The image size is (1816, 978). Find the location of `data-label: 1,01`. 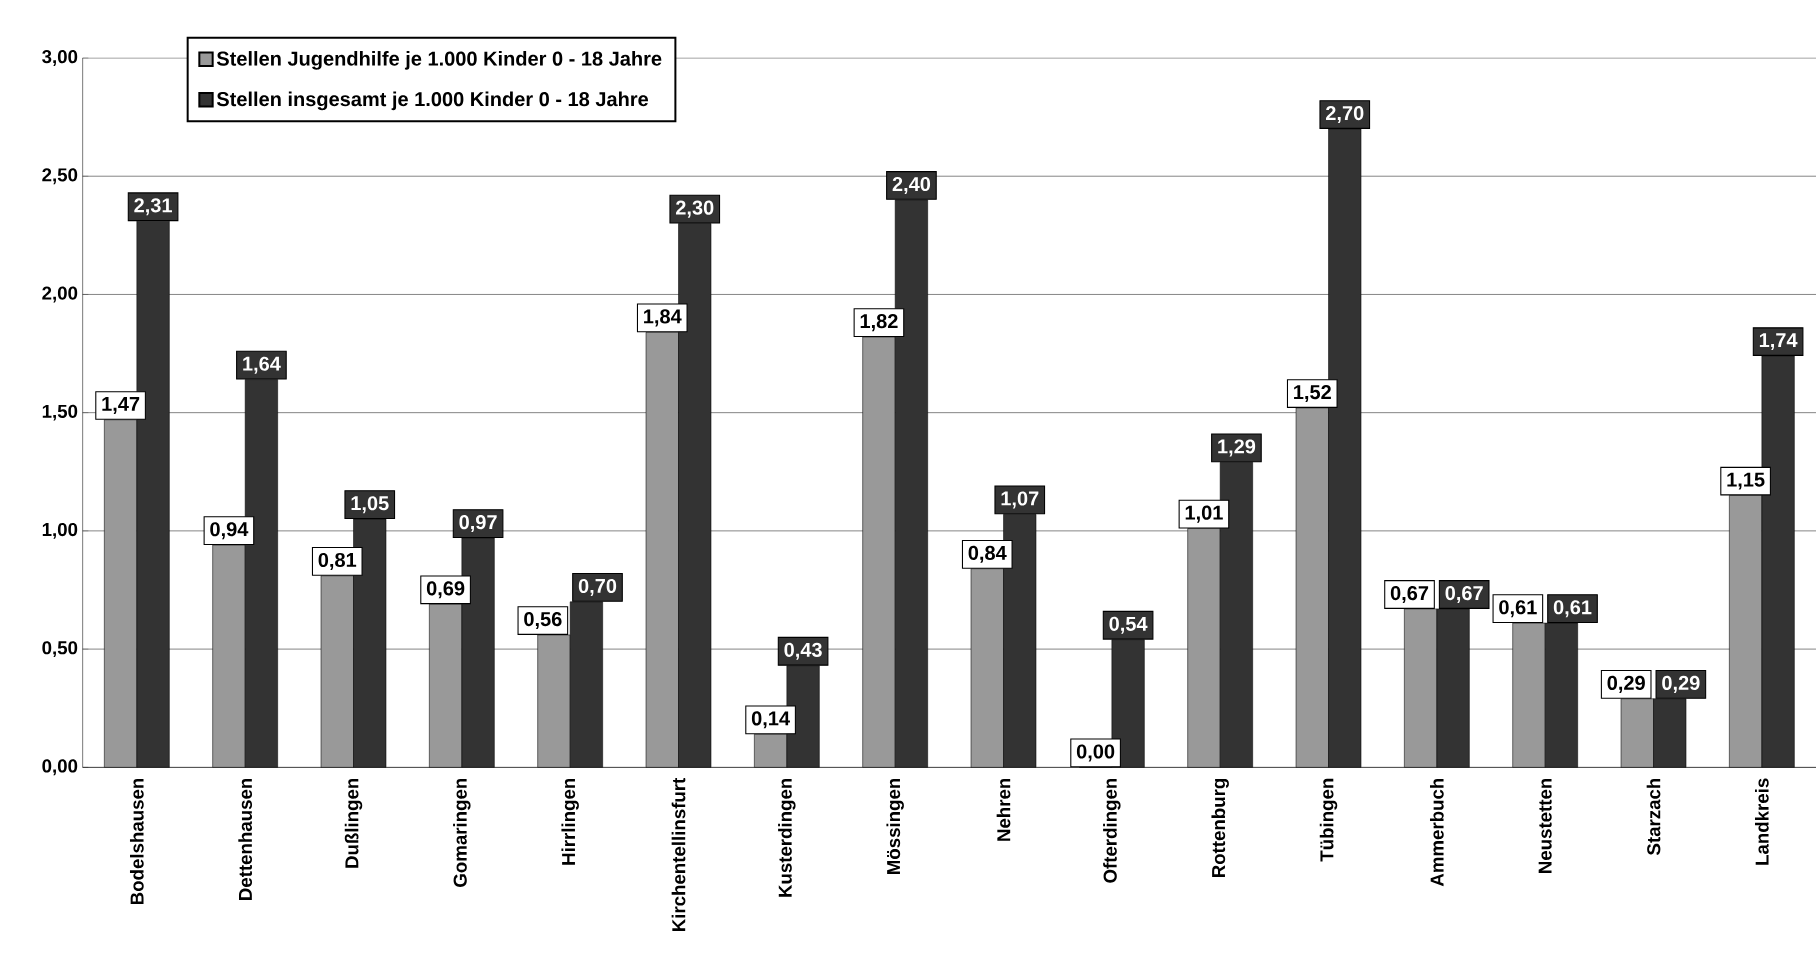

data-label: 1,01 is located at coordinates (1204, 514).